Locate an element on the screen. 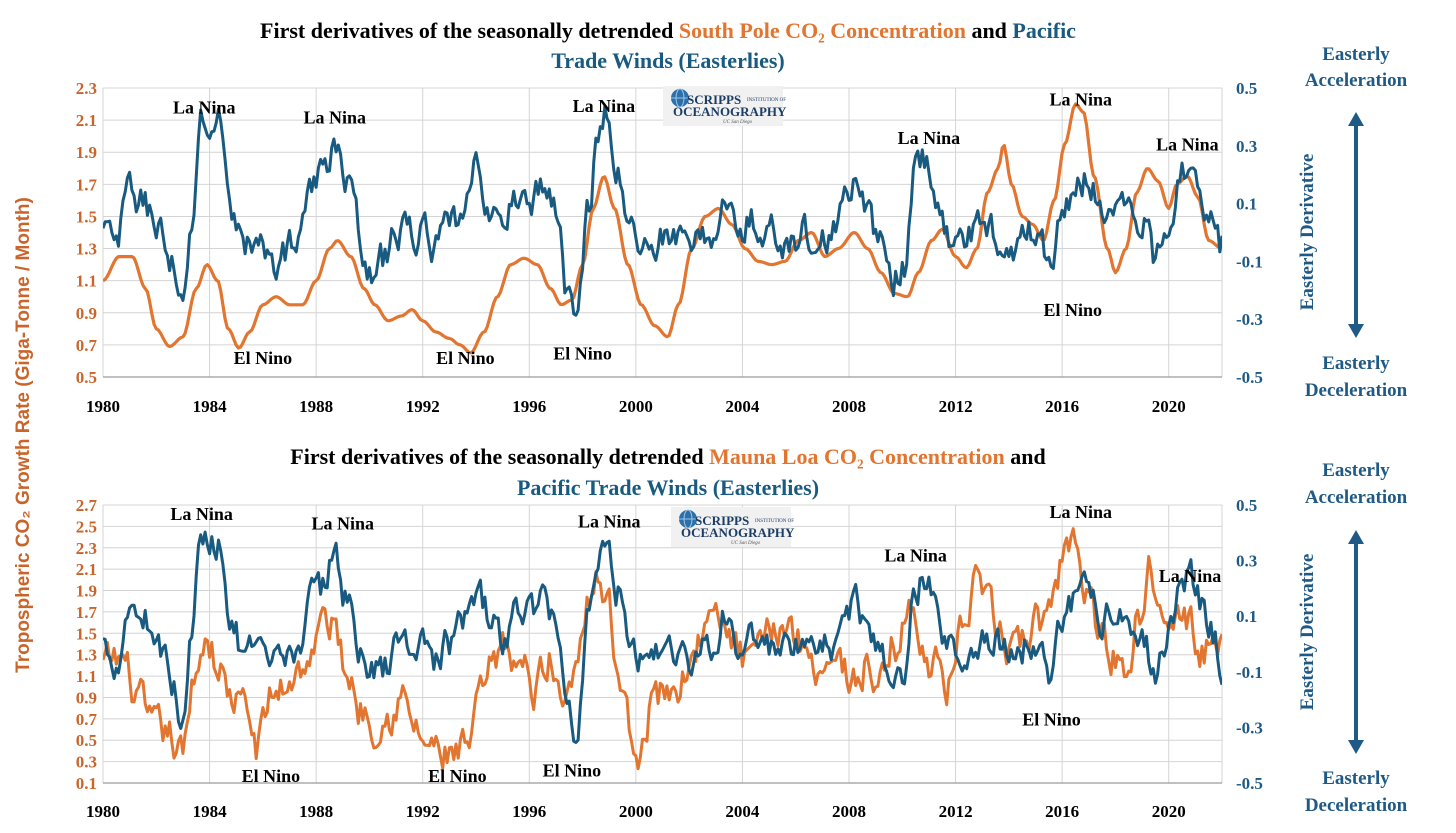 The width and height of the screenshot is (1456, 833). x-tick-label: 2020 is located at coordinates (1169, 406).